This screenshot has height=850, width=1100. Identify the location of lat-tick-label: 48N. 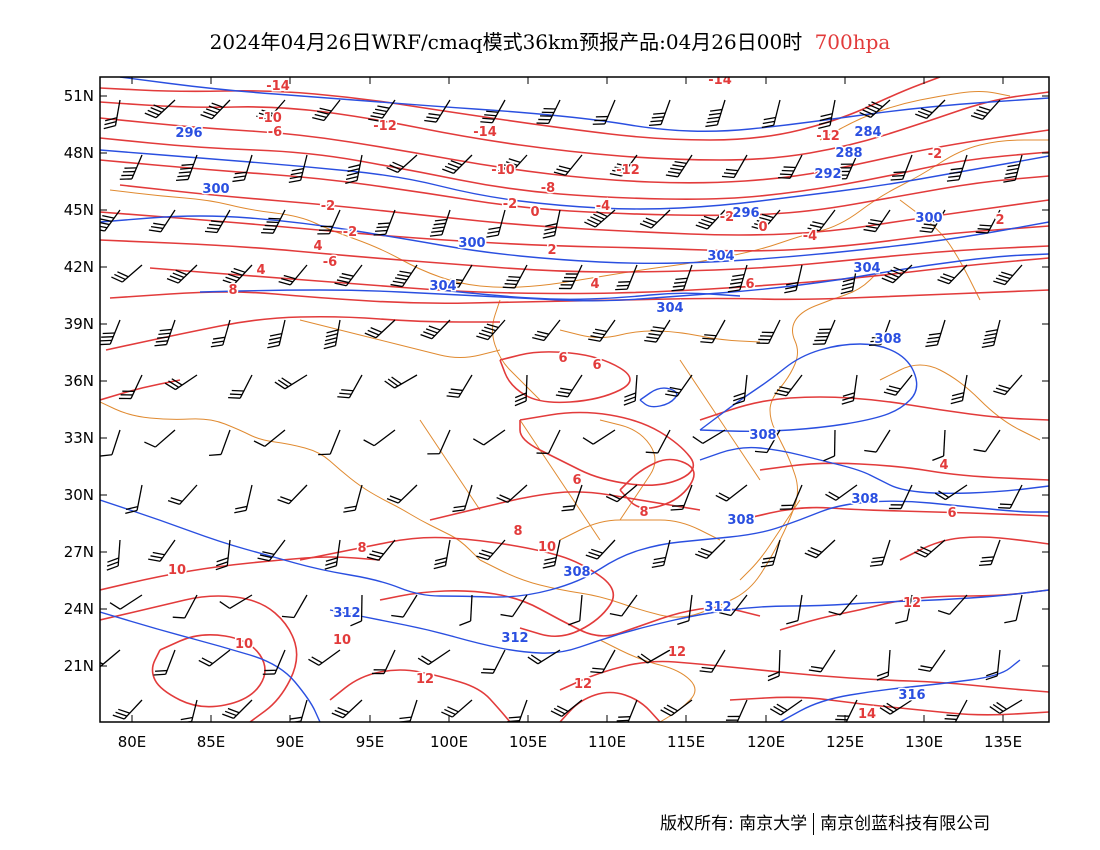
(79, 153).